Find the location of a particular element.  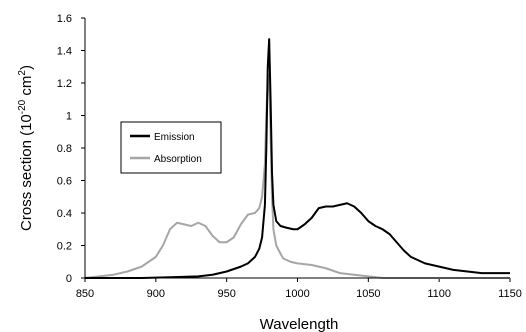

y-axis-title-superscript: -20 is located at coordinates (22, 106).